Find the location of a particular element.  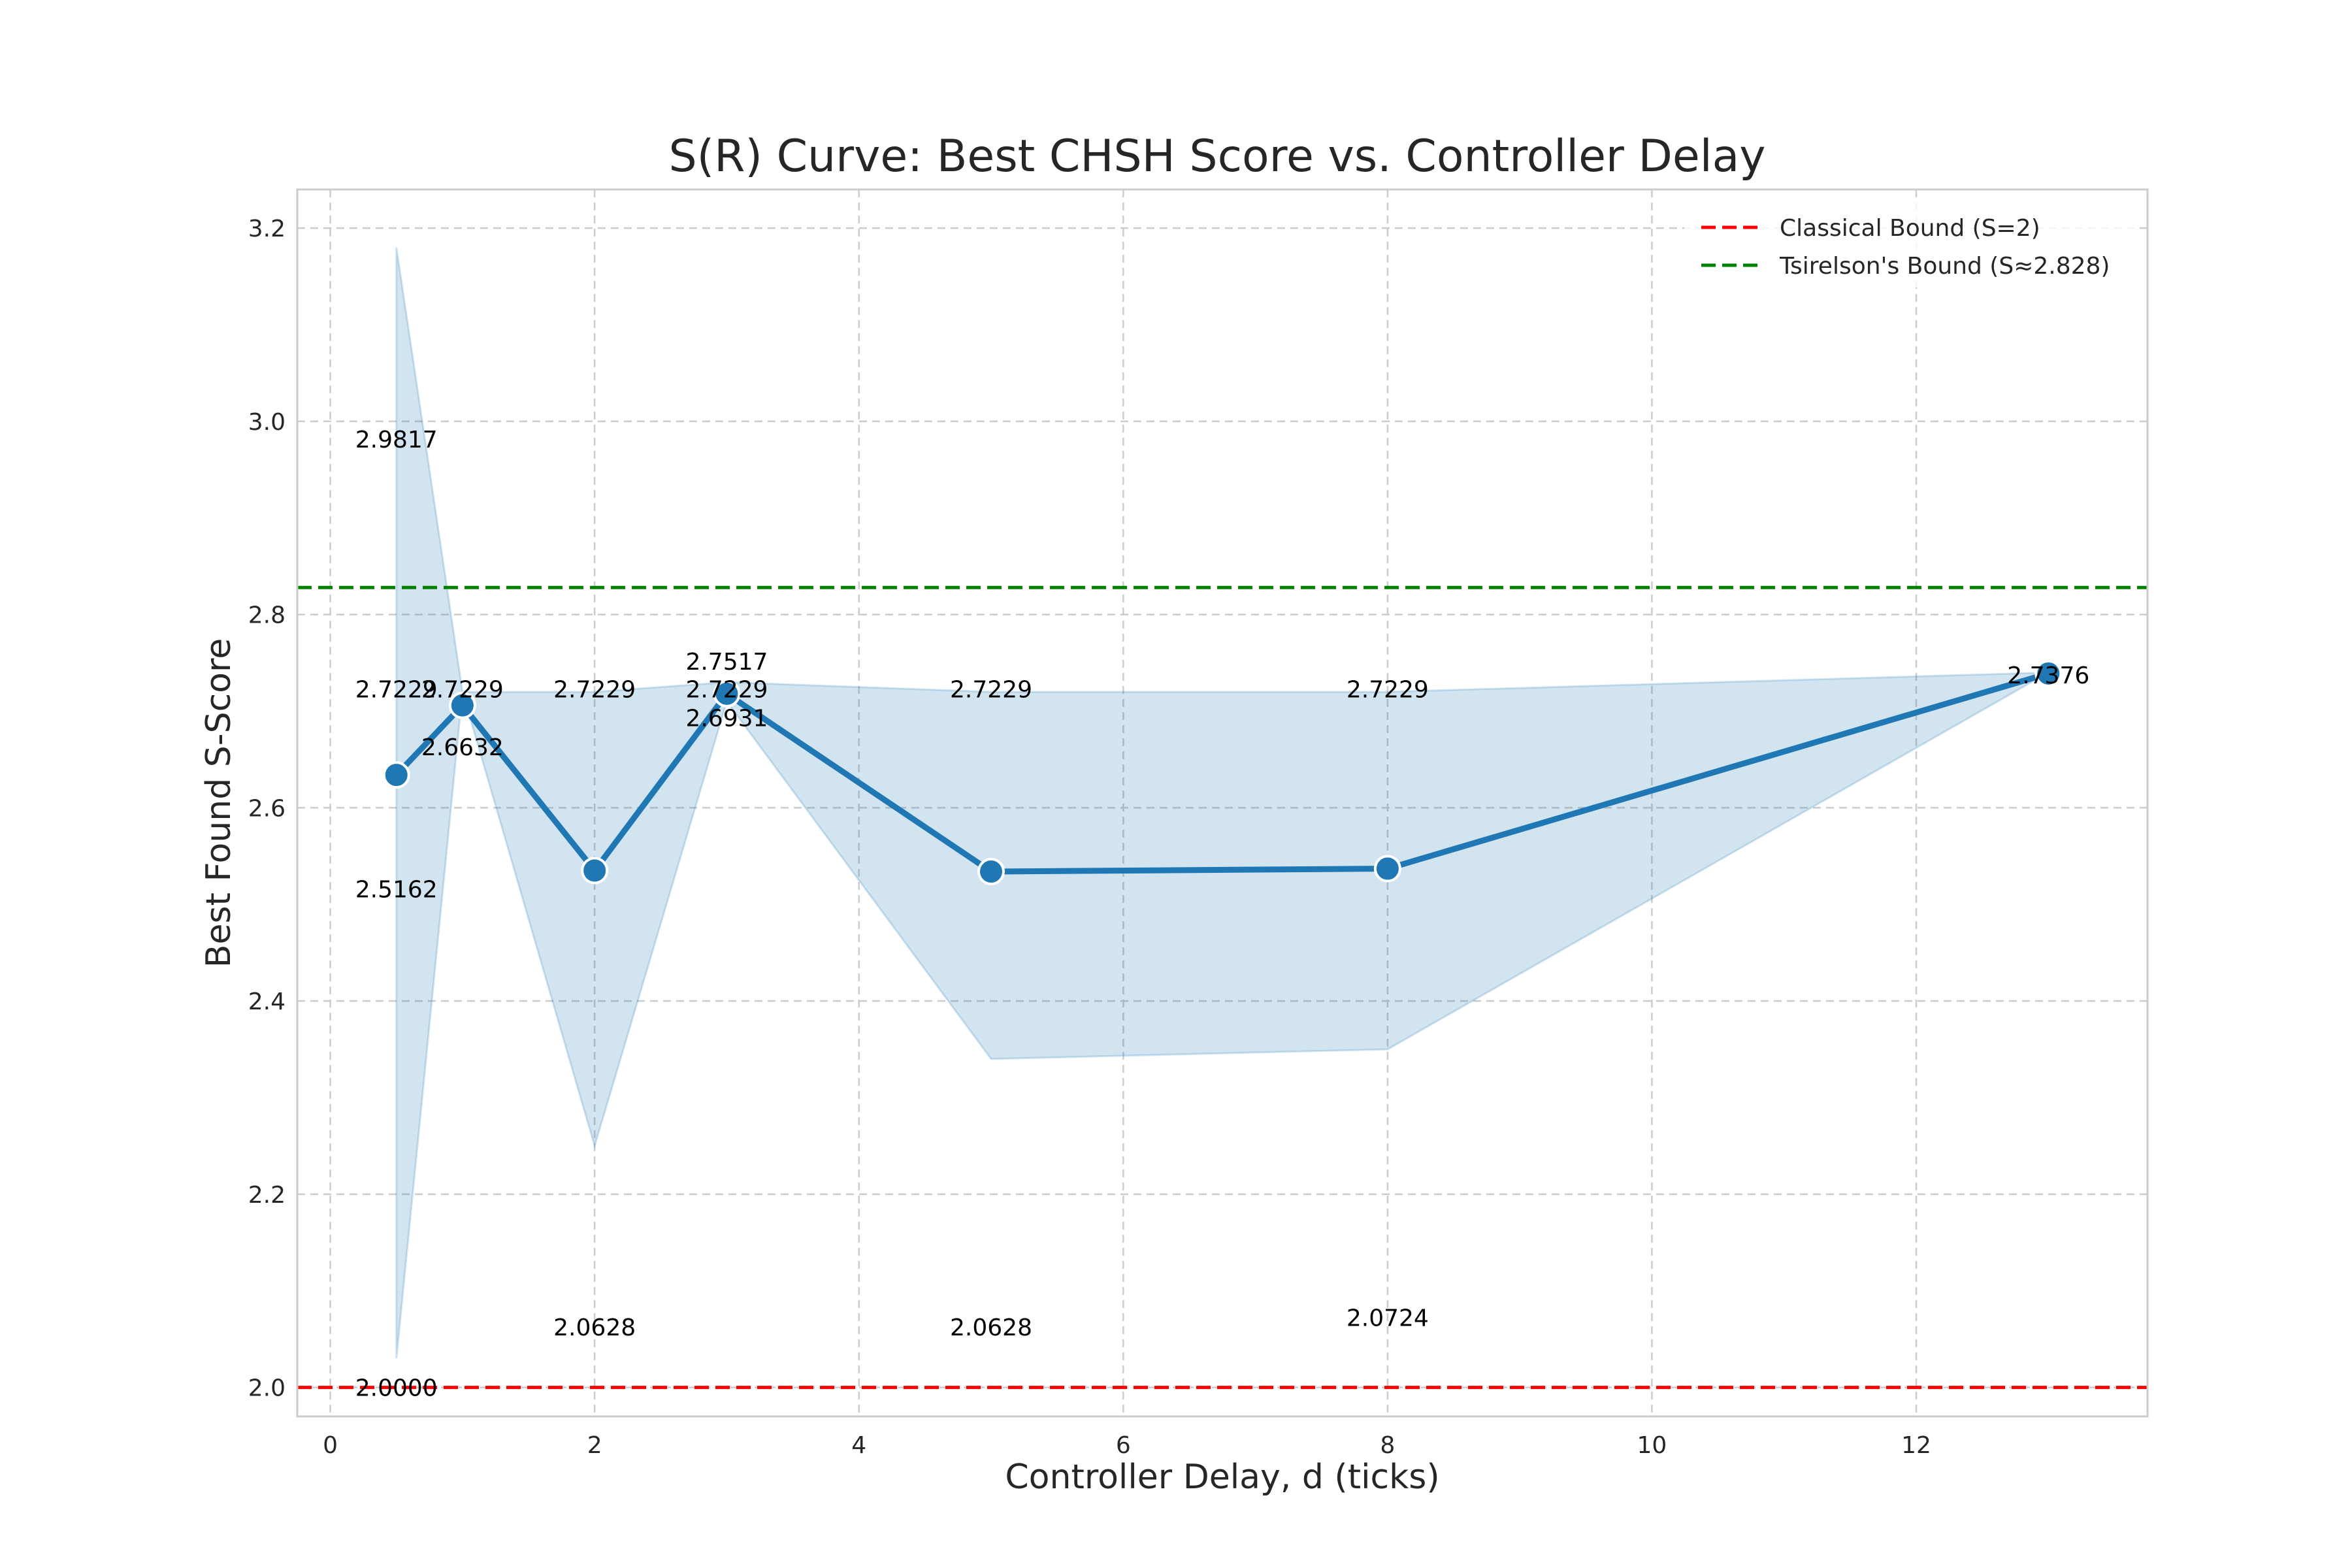

legend-label-0: Classical Bound (S=2) is located at coordinates (1910, 228).